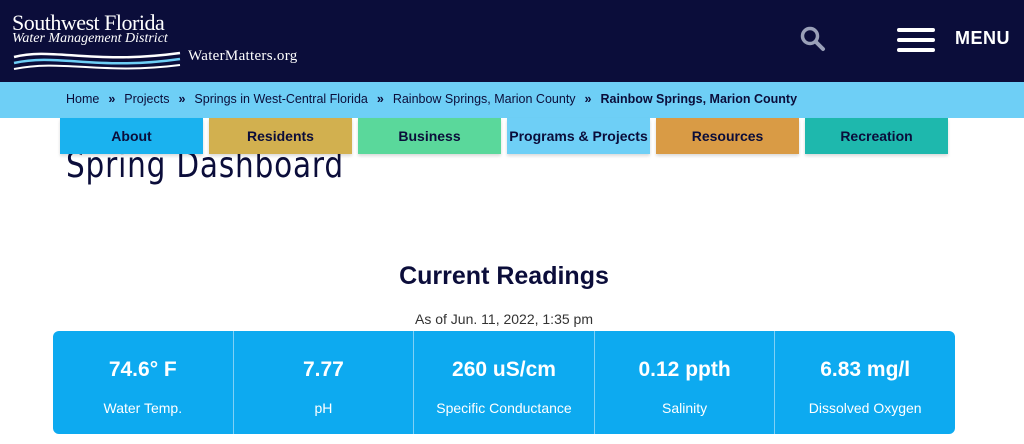  I want to click on breadcrumb-home: Home, so click(83, 99).